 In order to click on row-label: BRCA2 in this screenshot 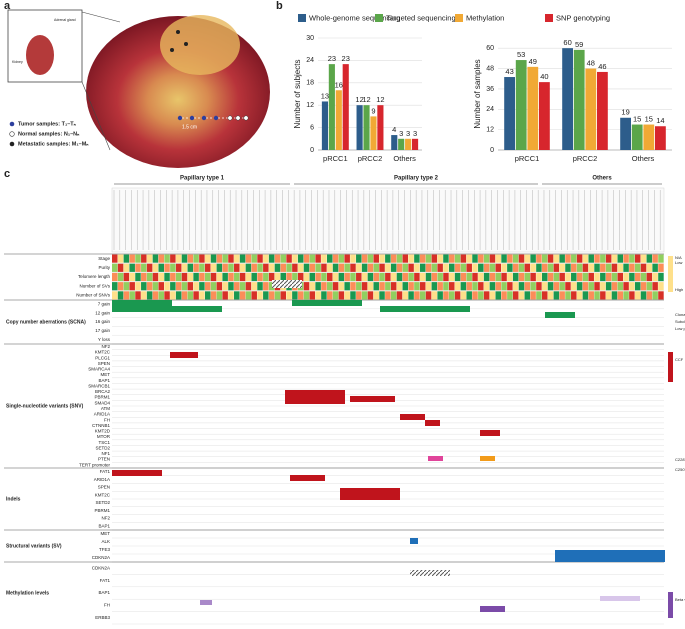, I will do `click(103, 391)`.